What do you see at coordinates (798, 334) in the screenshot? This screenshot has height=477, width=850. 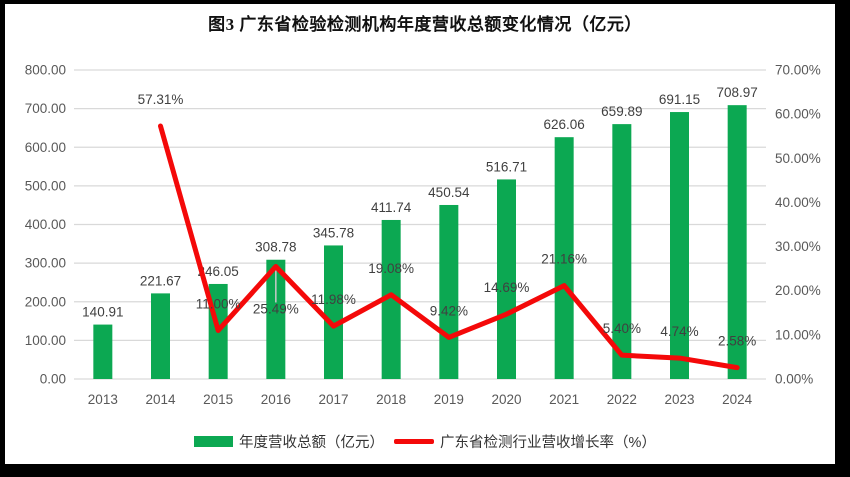 I see `right-axis-tick: 10.00%` at bounding box center [798, 334].